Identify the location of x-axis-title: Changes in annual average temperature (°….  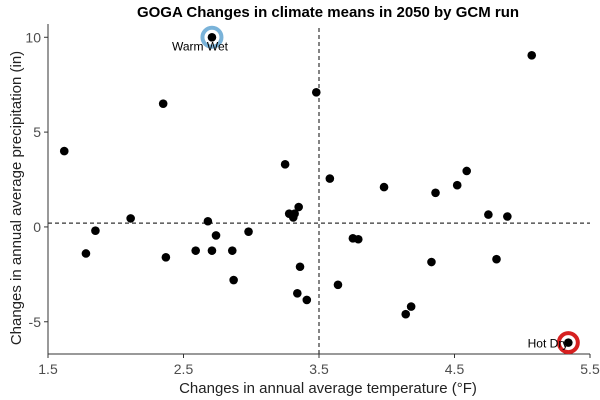
(328, 388).